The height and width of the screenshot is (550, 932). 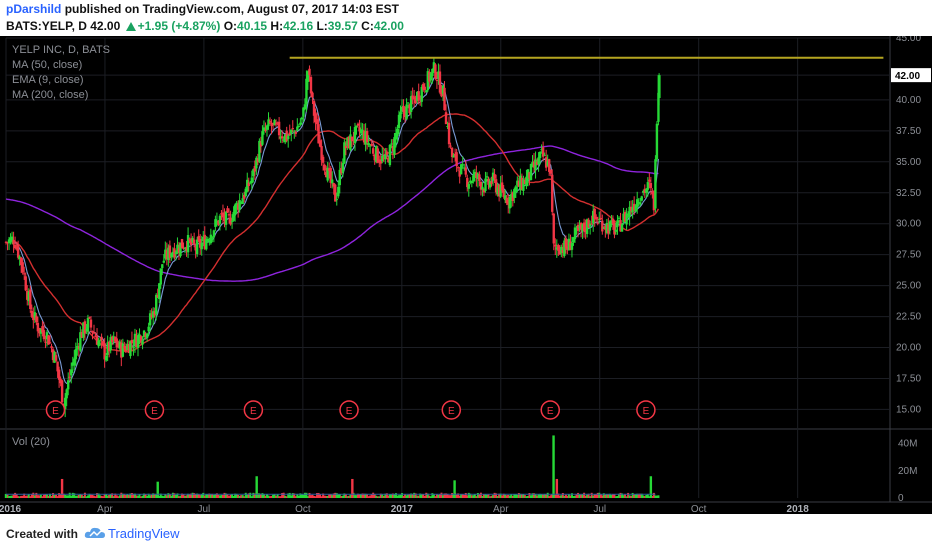 I want to click on y-tick-label: 40.00, so click(x=908, y=100).